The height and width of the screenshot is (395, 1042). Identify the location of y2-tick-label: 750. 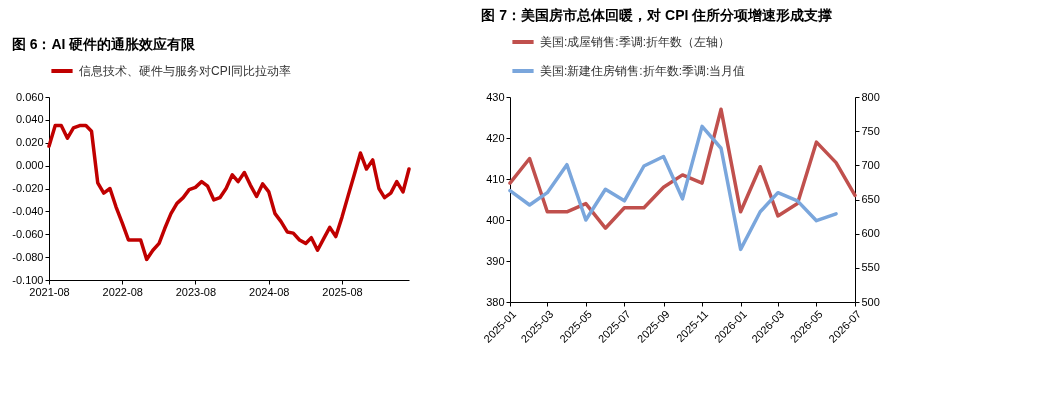
(870, 130).